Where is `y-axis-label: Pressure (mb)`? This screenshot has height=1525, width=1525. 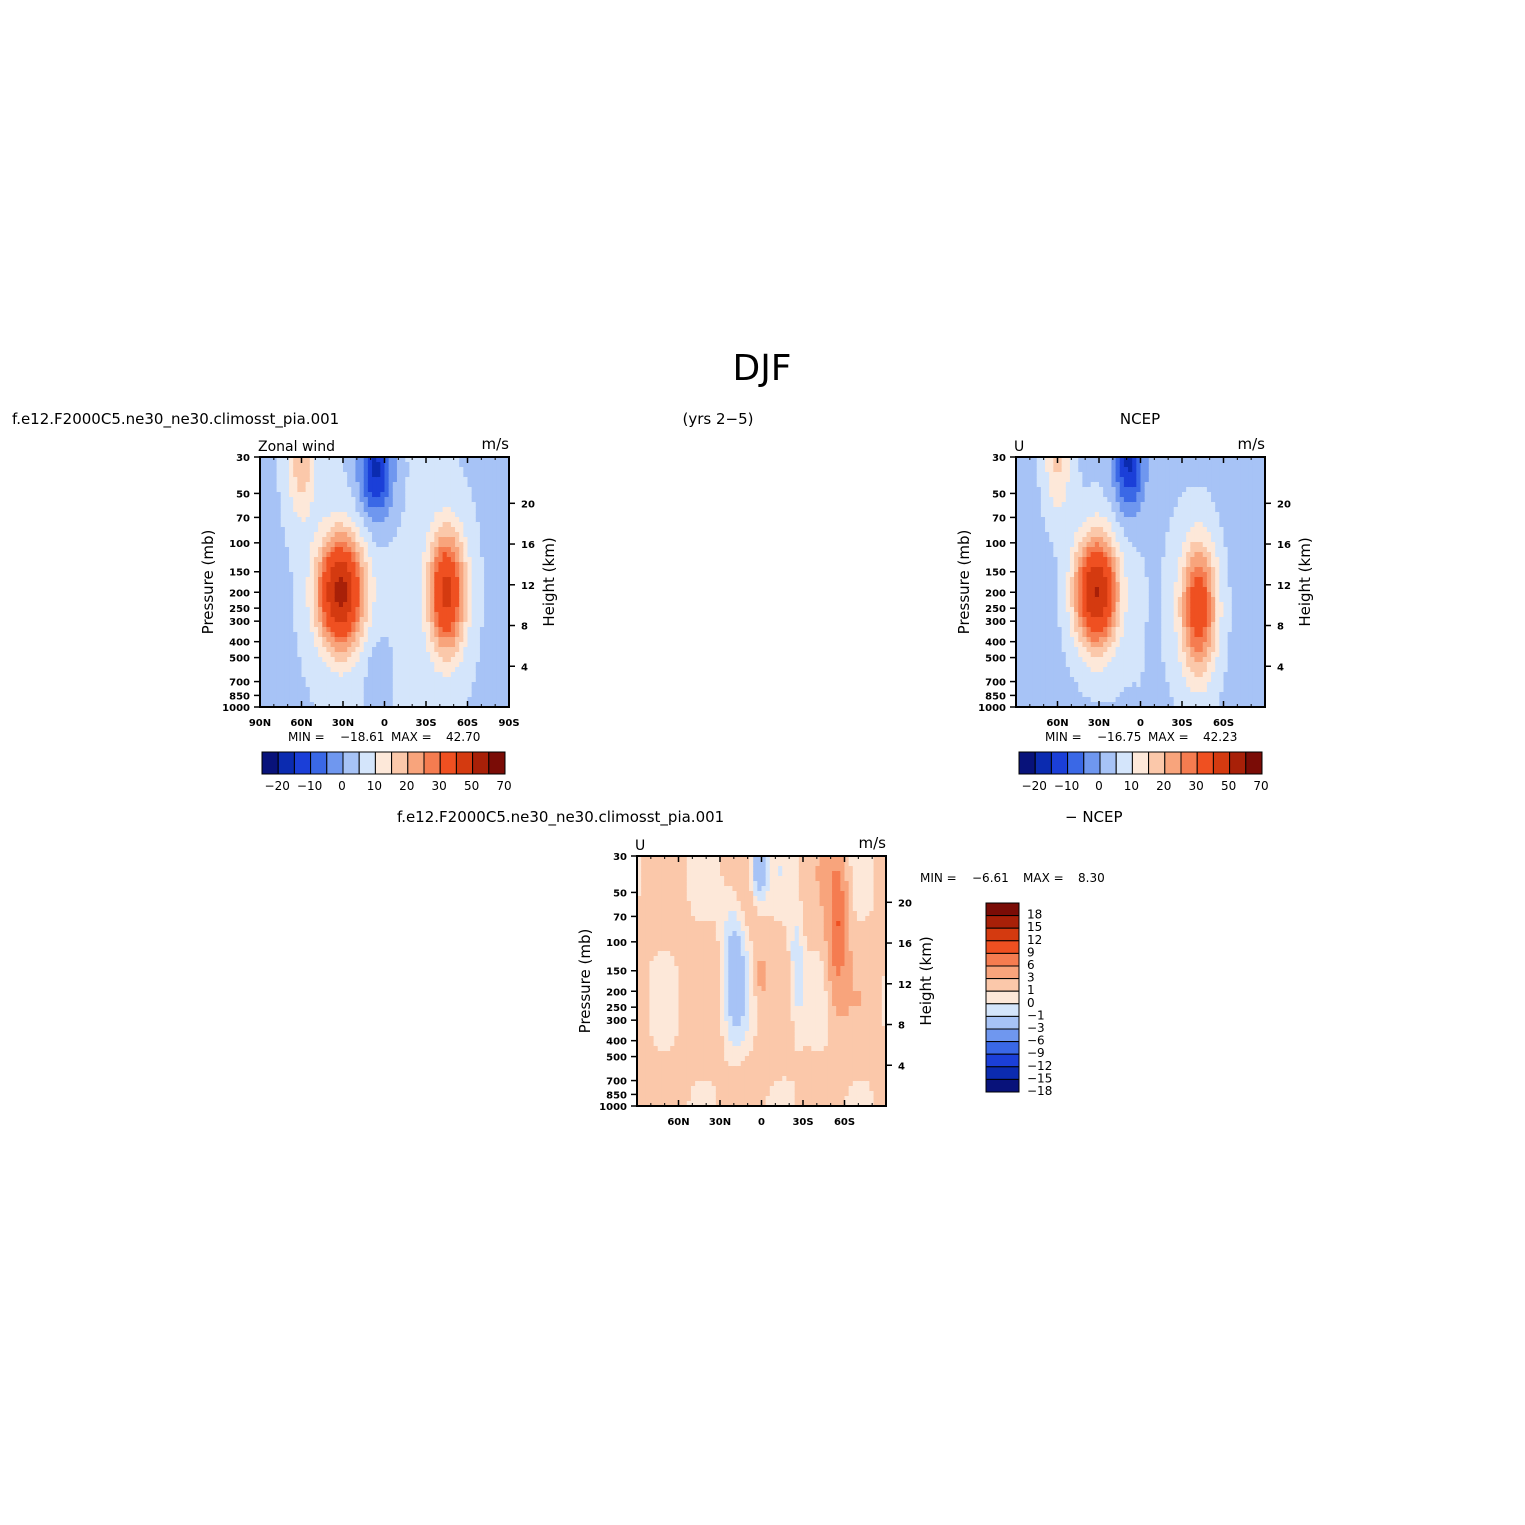
y-axis-label: Pressure (mb) is located at coordinates (208, 582).